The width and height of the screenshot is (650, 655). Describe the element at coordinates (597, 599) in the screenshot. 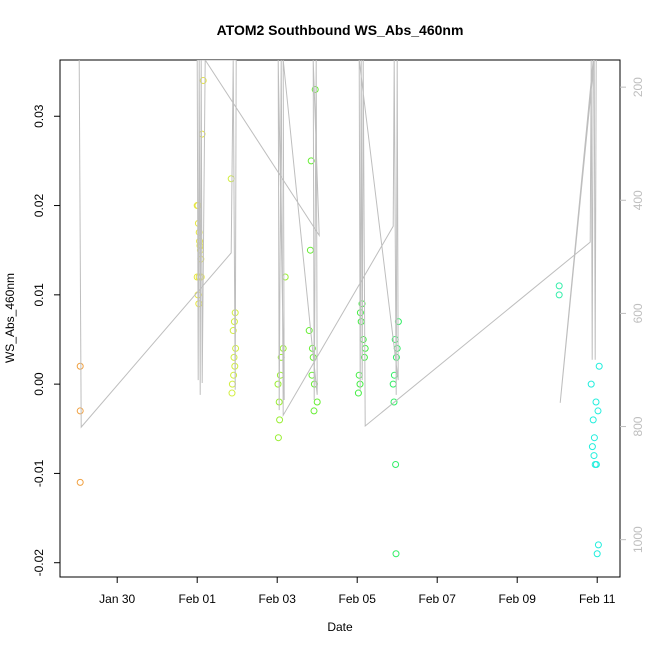

I see `x-tick-label: Feb 11` at that location.